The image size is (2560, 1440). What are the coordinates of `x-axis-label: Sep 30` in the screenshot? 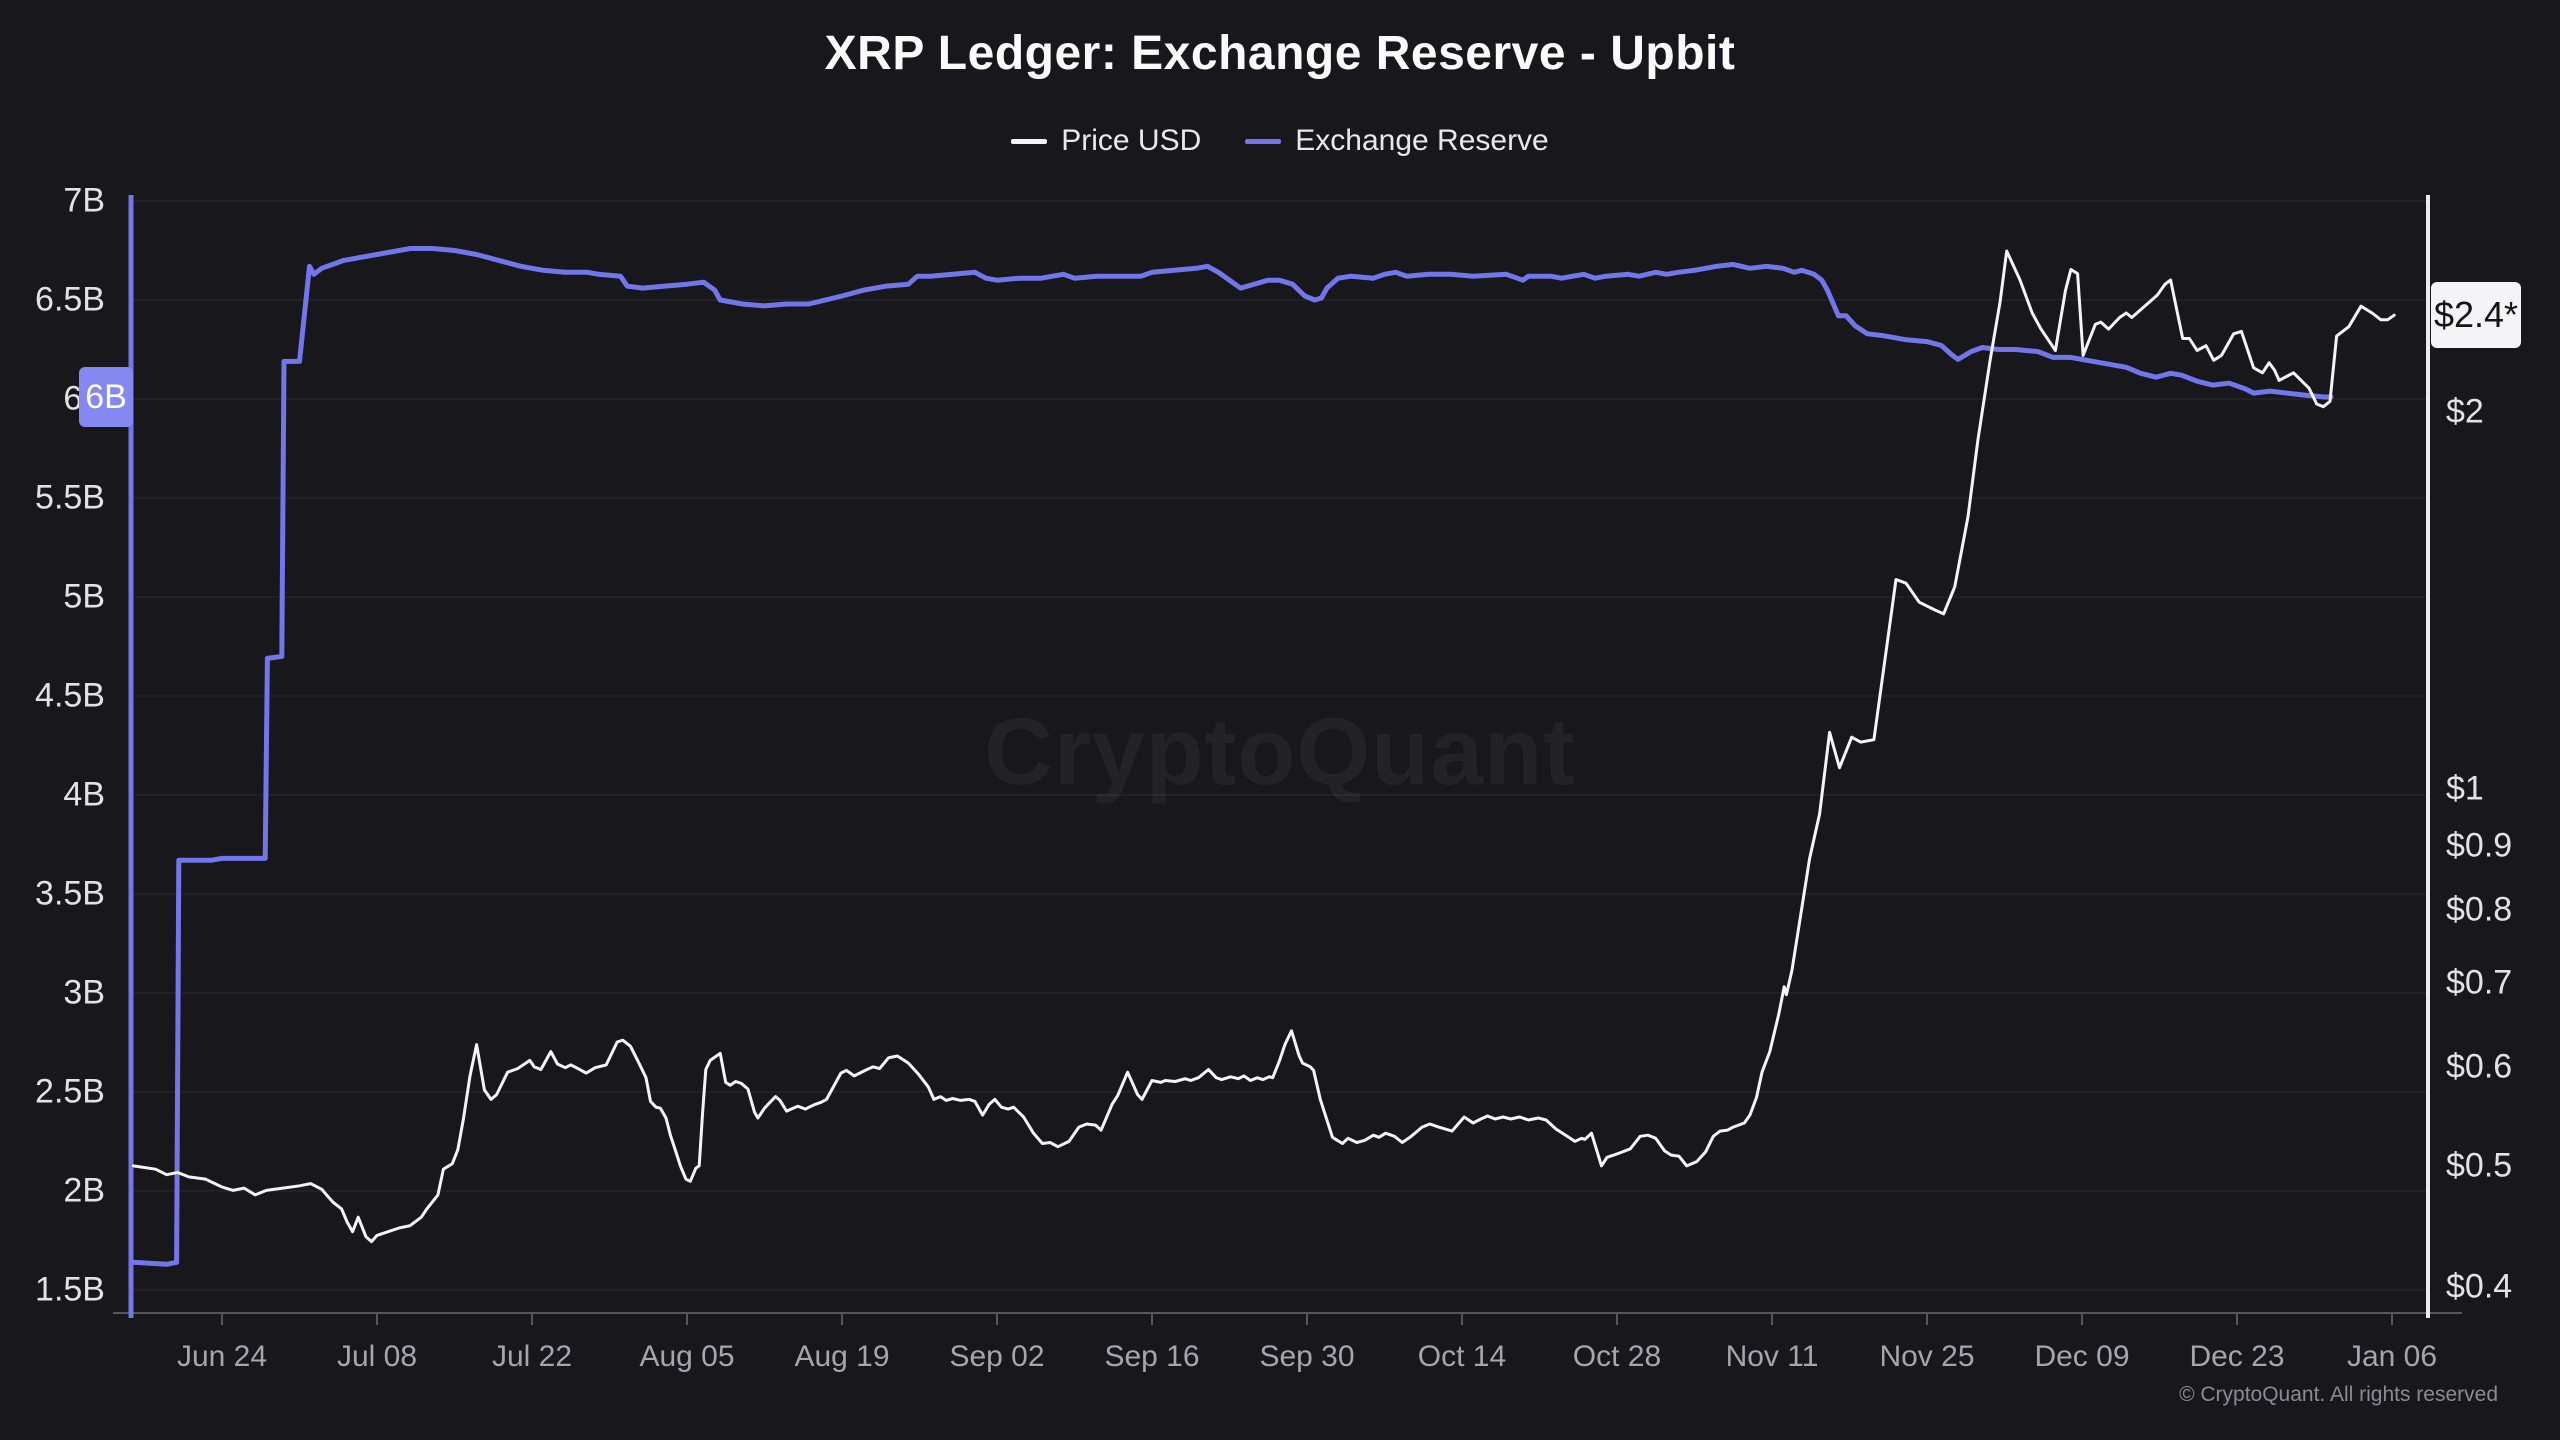 It's located at (1307, 1356).